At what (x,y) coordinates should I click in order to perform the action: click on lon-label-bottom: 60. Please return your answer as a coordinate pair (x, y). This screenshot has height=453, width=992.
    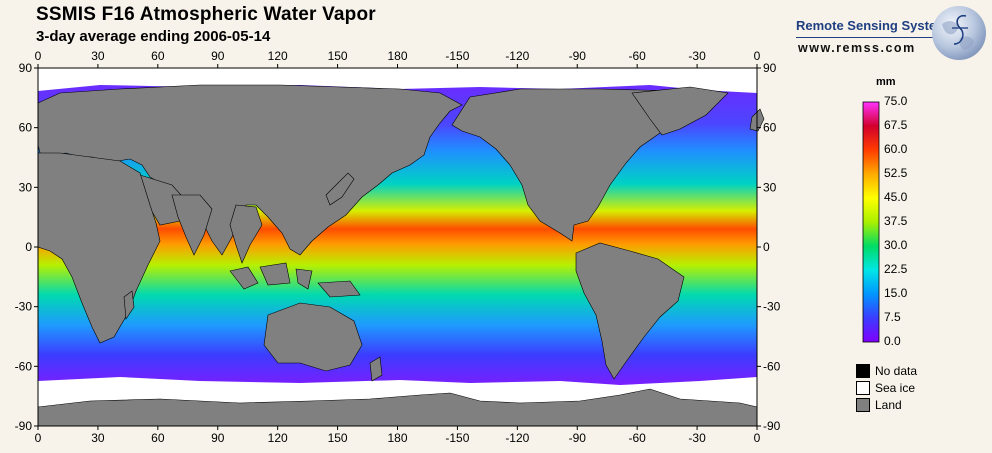
    Looking at the image, I should click on (158, 438).